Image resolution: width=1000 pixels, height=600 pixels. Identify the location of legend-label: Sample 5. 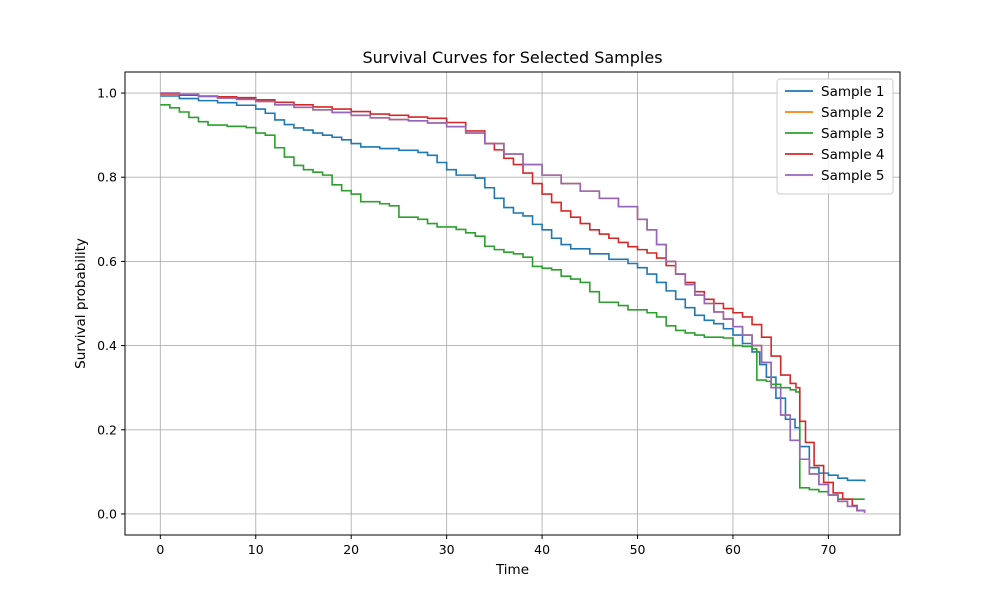
(853, 176).